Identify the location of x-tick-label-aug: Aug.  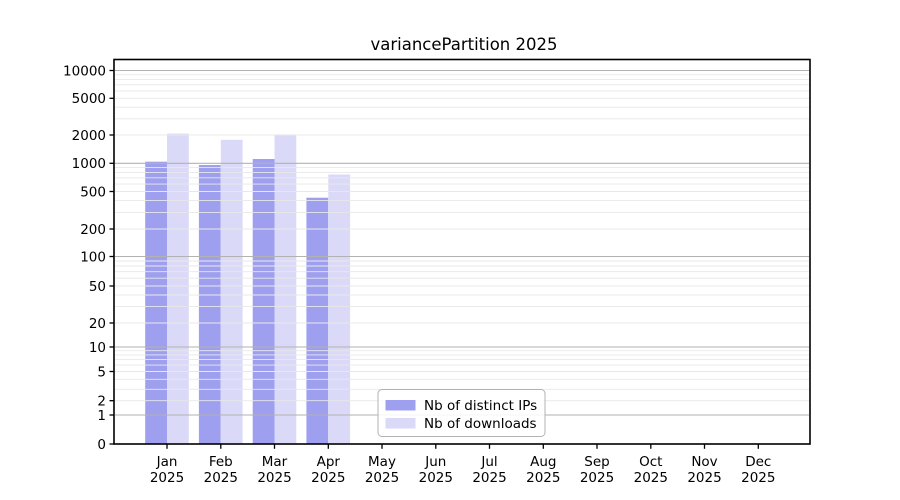
(543, 462).